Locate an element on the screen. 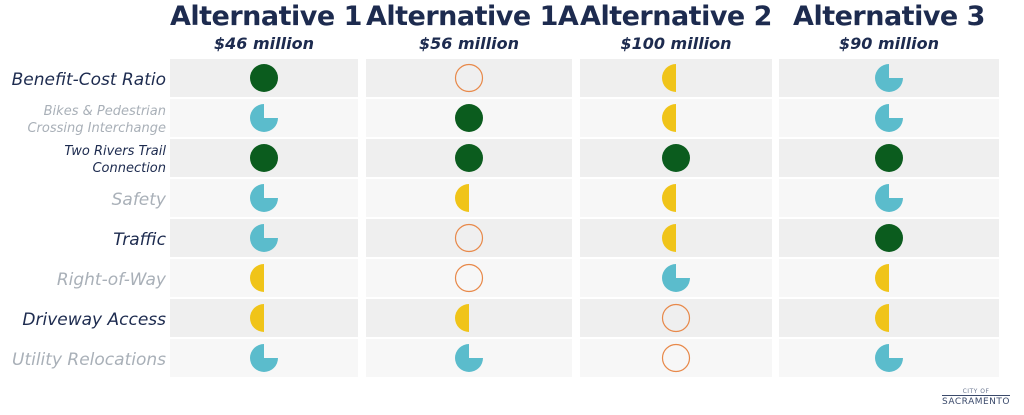  criterion-label: Utility Relocations is located at coordinates (89, 360).